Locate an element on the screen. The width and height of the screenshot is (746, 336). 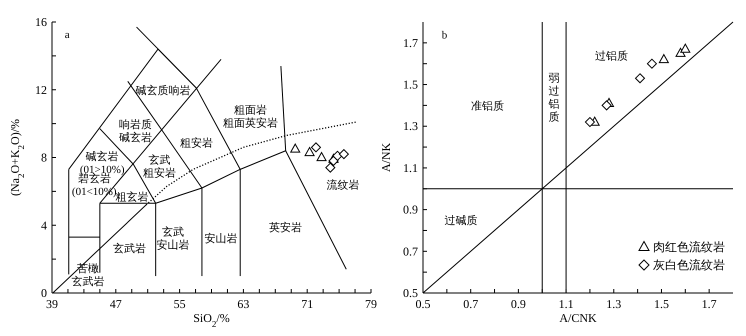
x-tick-label: 39 is located at coordinates (52, 304).